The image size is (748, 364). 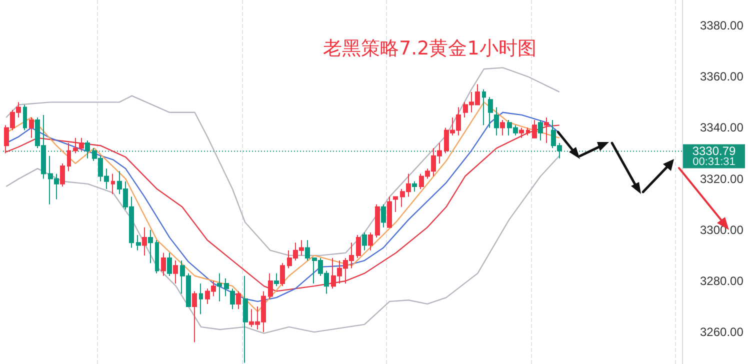 What do you see at coordinates (722, 229) in the screenshot?
I see `y-tick-label: 3300.00` at bounding box center [722, 229].